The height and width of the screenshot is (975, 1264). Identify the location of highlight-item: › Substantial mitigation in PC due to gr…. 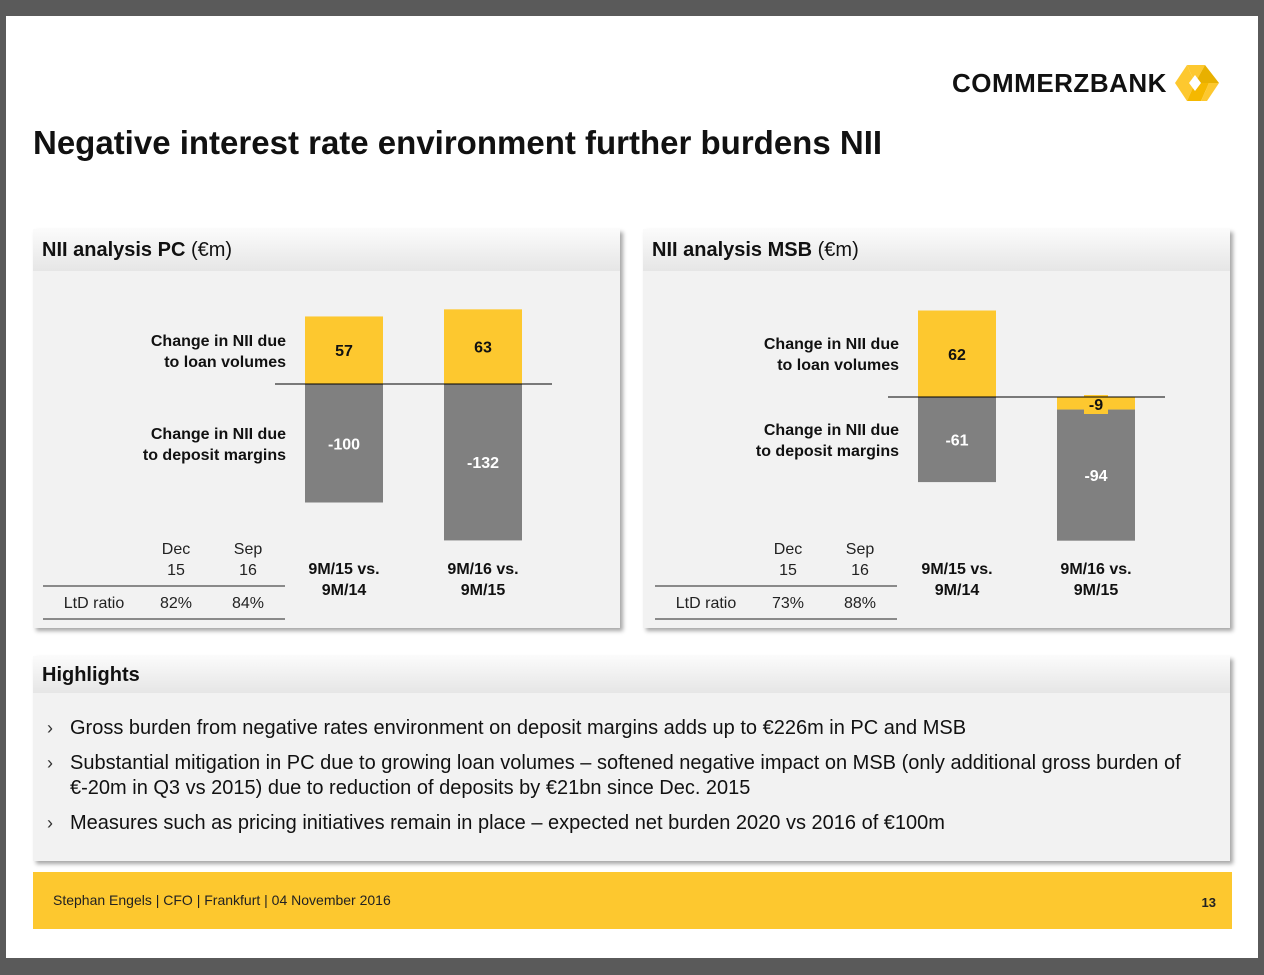
(628, 776).